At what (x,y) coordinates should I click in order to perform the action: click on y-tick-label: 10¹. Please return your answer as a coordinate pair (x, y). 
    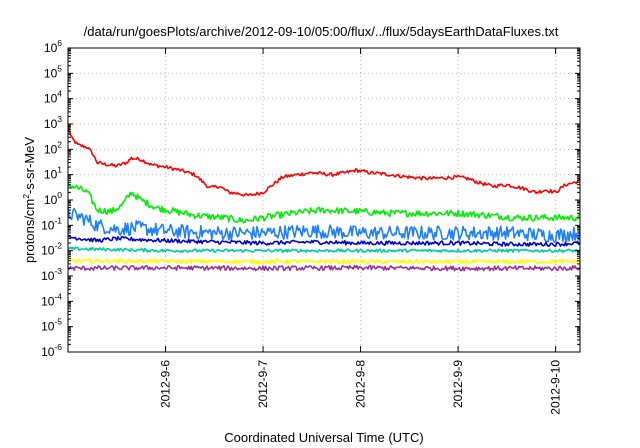
    Looking at the image, I should click on (53, 173).